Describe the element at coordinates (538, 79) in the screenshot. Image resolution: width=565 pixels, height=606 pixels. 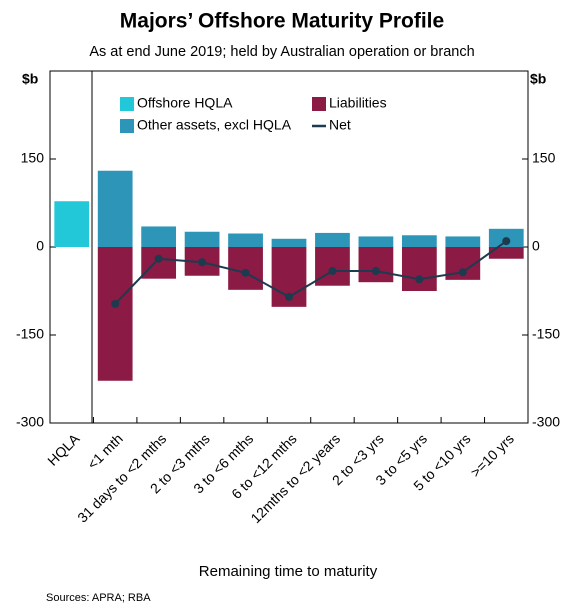
I see `y2-unit: $b` at that location.